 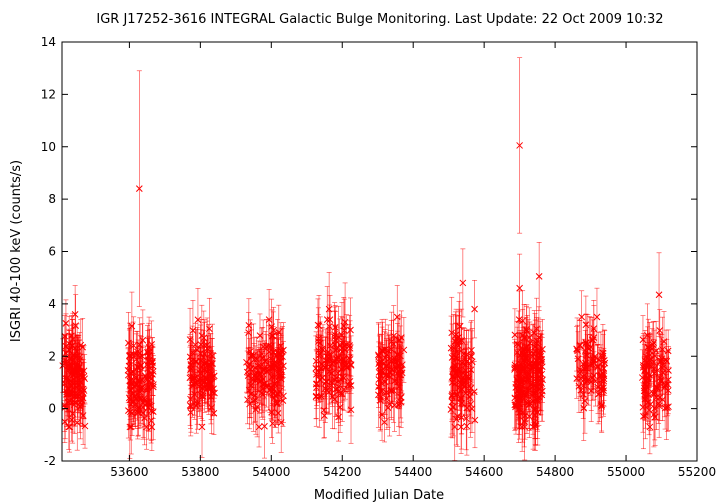 I want to click on x-tick-label: 53600, so click(x=129, y=472).